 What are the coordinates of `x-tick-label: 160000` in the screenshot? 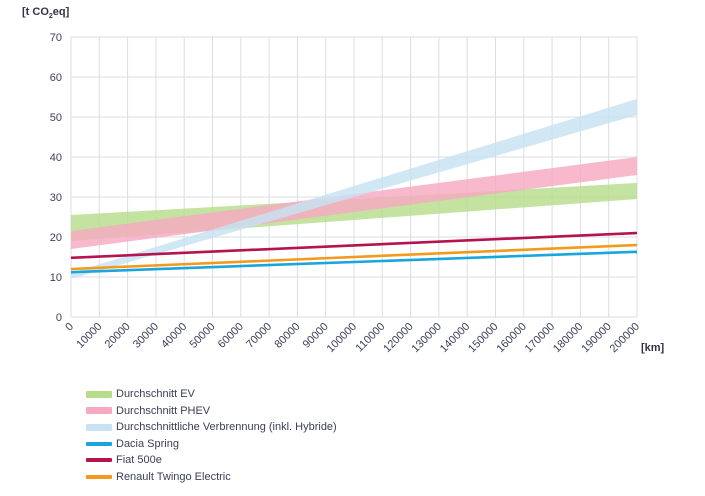 It's located at (511, 338).